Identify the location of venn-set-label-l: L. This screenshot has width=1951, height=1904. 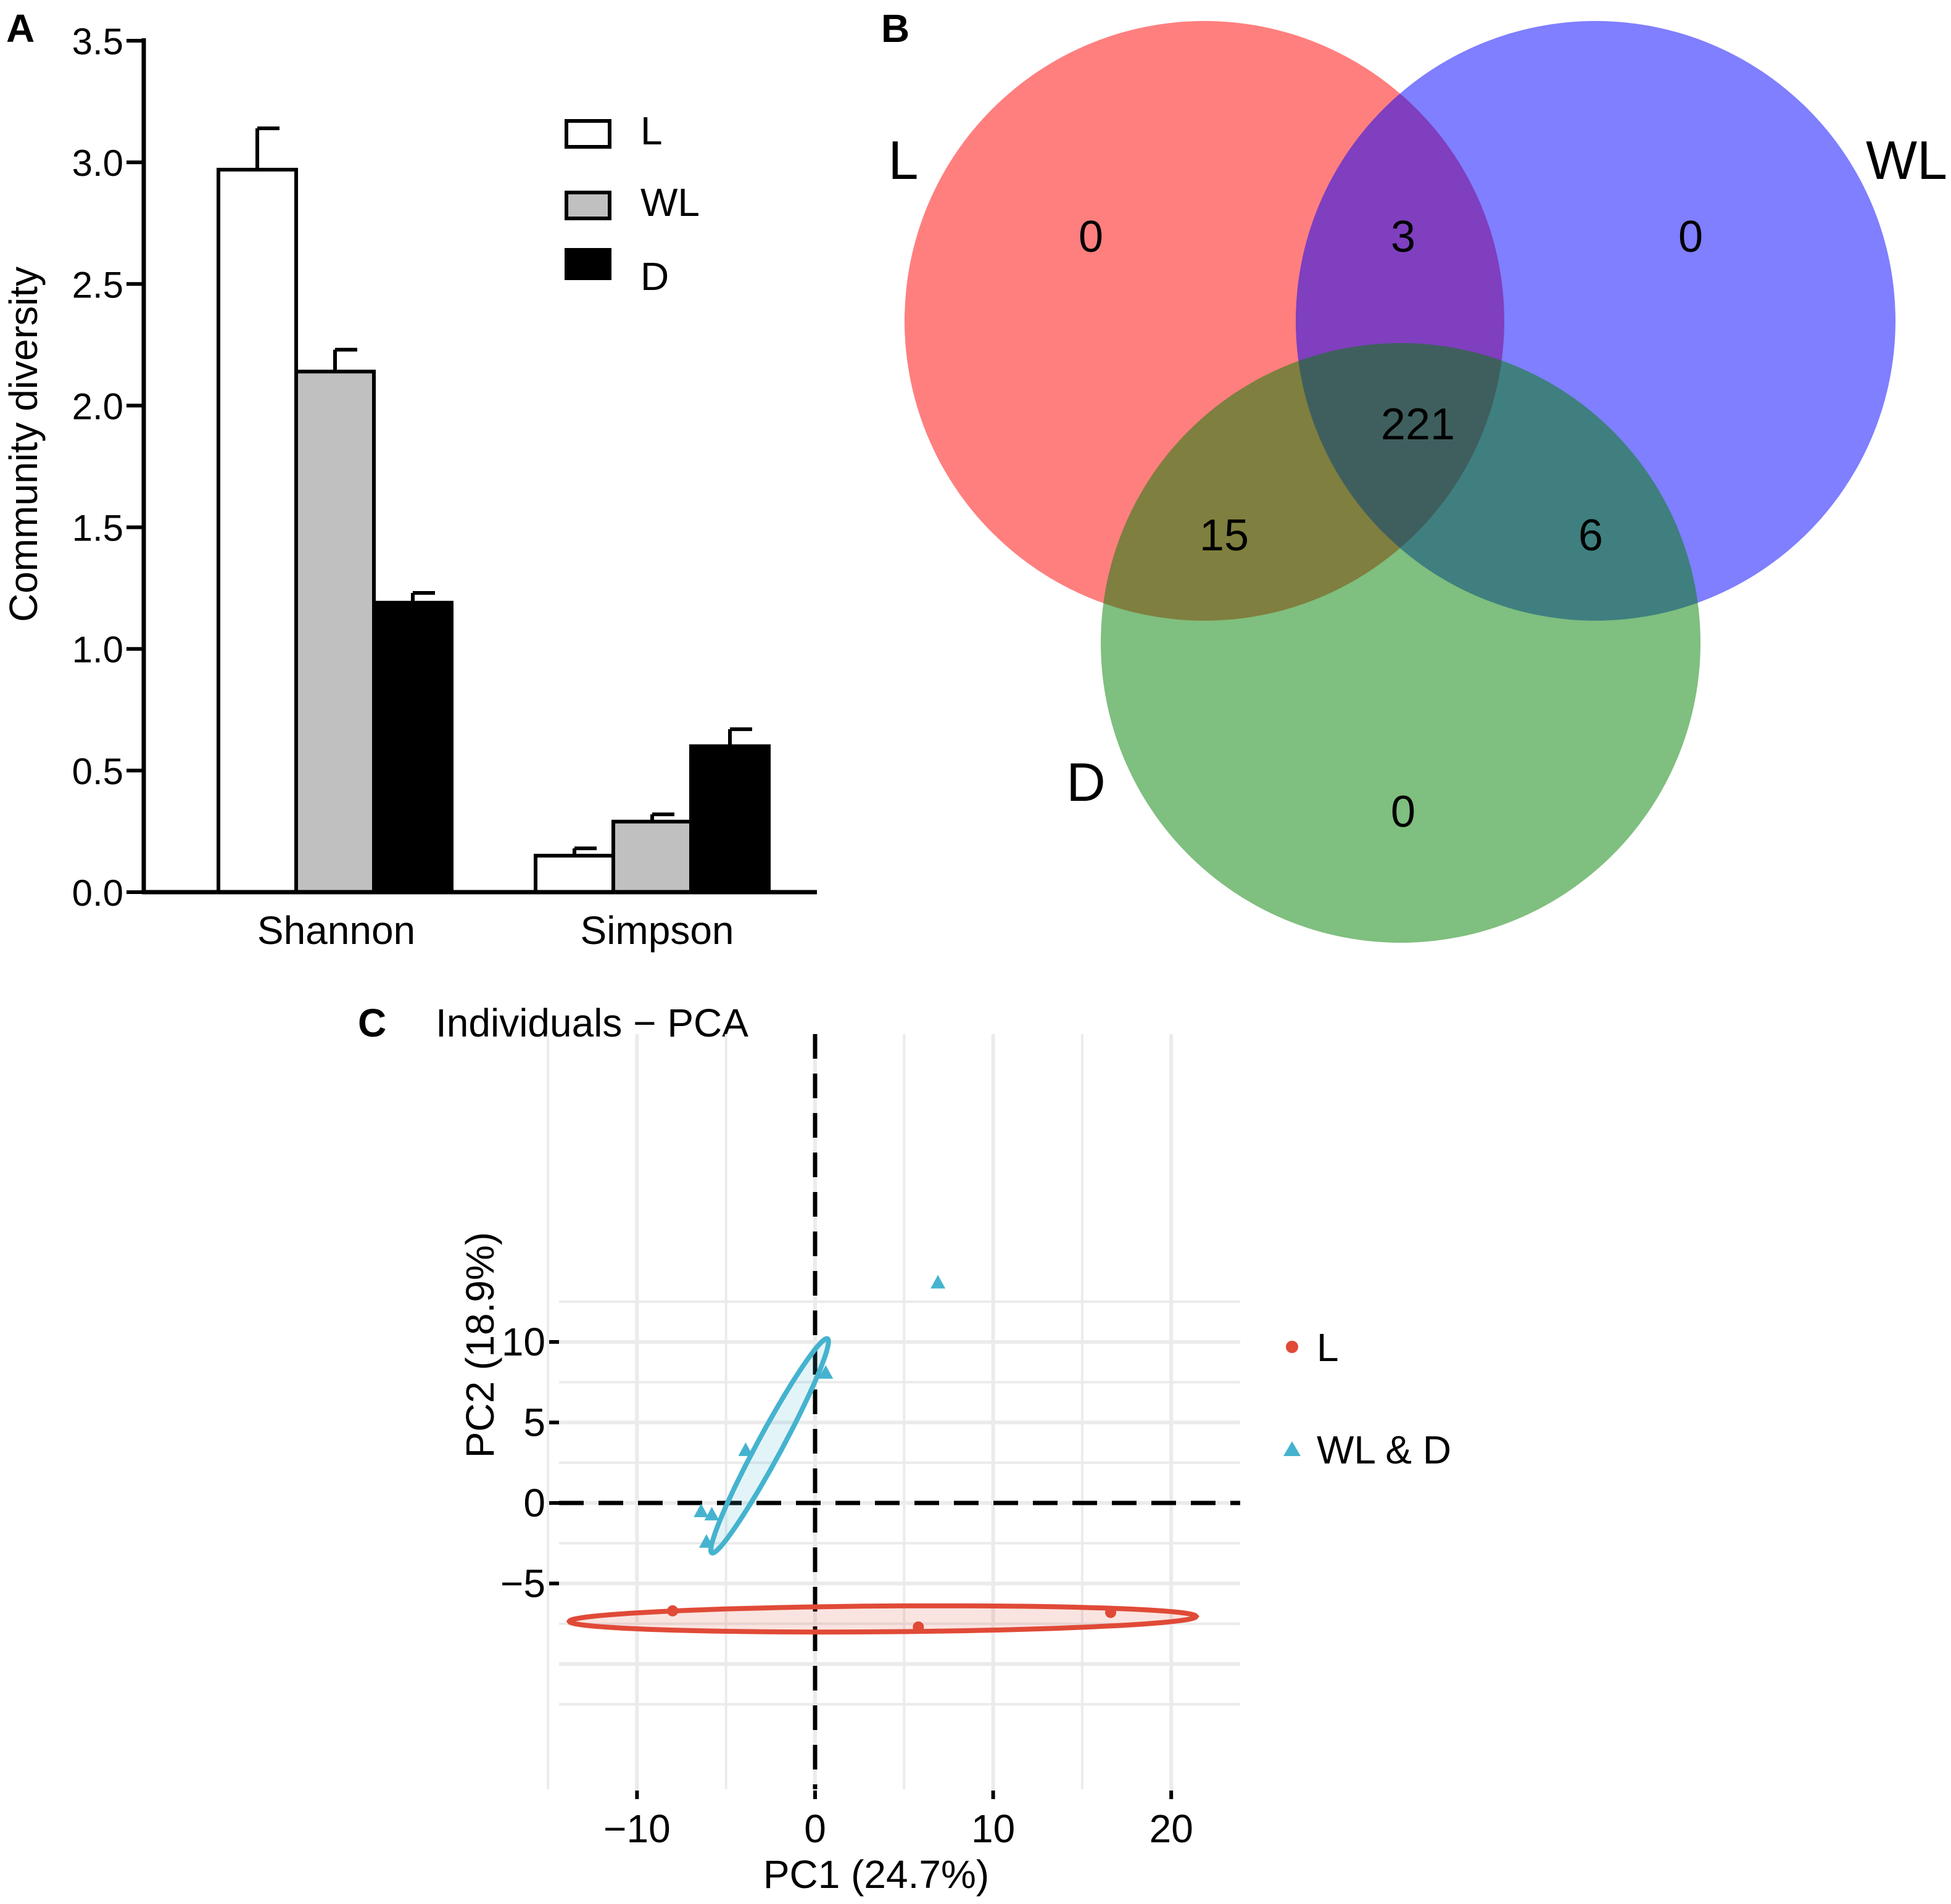
(904, 160).